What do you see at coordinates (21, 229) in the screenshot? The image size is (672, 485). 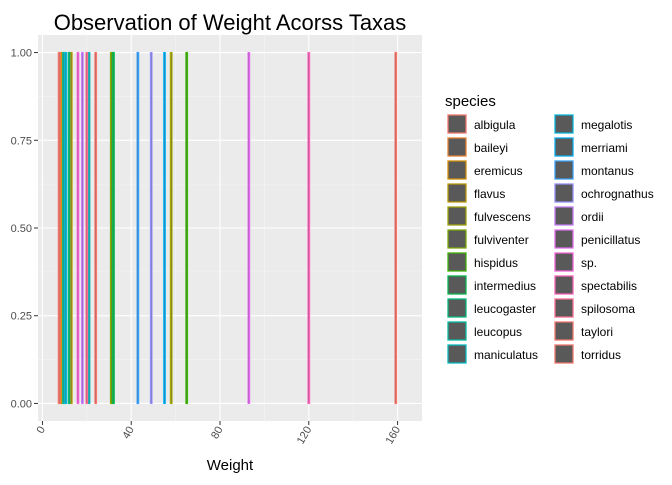 I see `y-tick-label: 0.50` at bounding box center [21, 229].